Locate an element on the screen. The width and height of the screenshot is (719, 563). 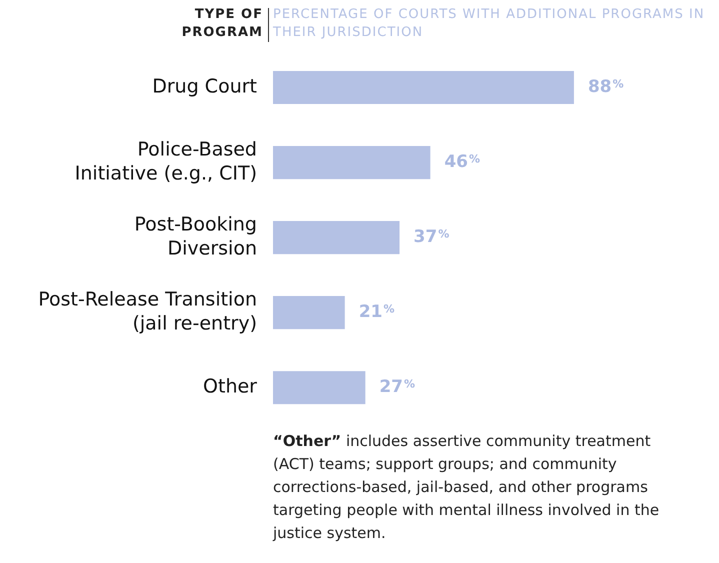
x-axis-title: PERCENTAGE OF COURTS WITH ADDITIONAL PROGRAMS IN THEIR JURISDICTION is located at coordinates (489, 24).